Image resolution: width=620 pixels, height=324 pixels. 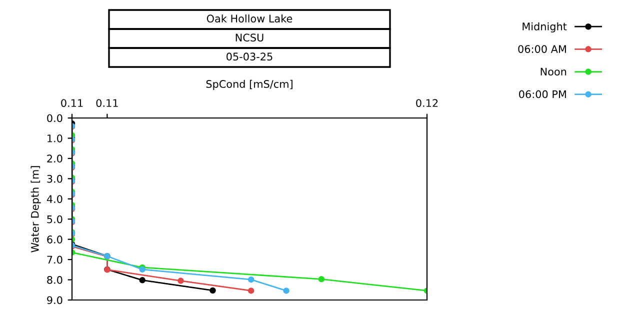 What do you see at coordinates (54, 118) in the screenshot?
I see `y-tick-label: 0.0` at bounding box center [54, 118].